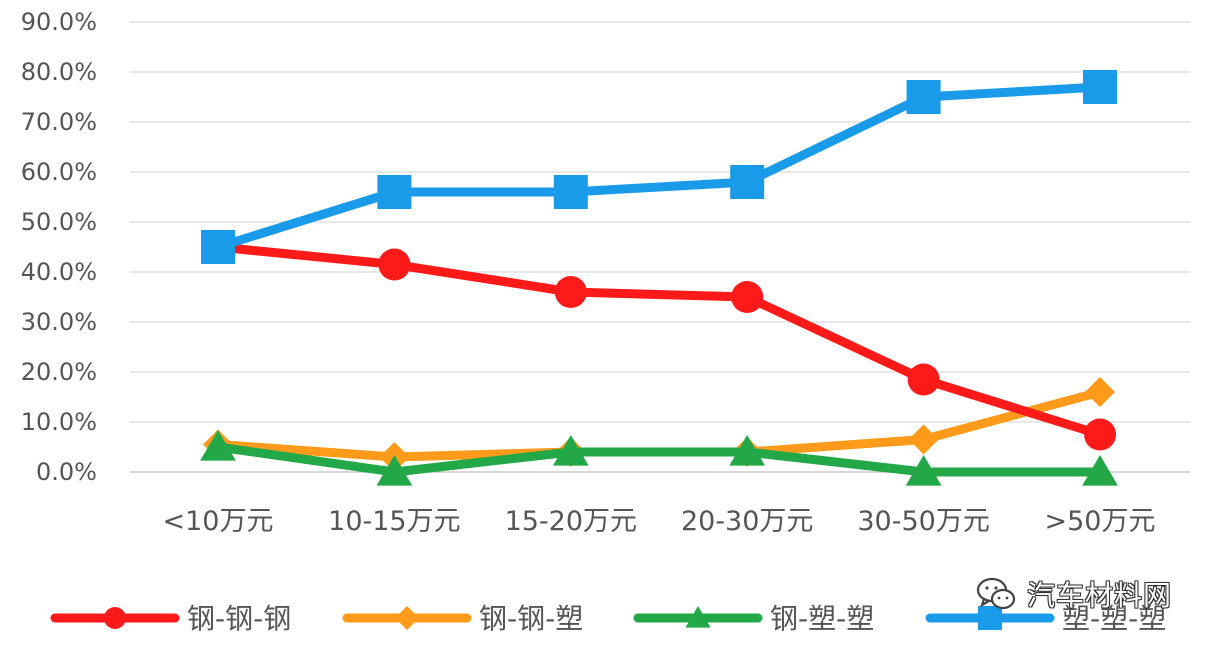 Image resolution: width=1212 pixels, height=648 pixels. I want to click on wechat-icon, so click(996, 593).